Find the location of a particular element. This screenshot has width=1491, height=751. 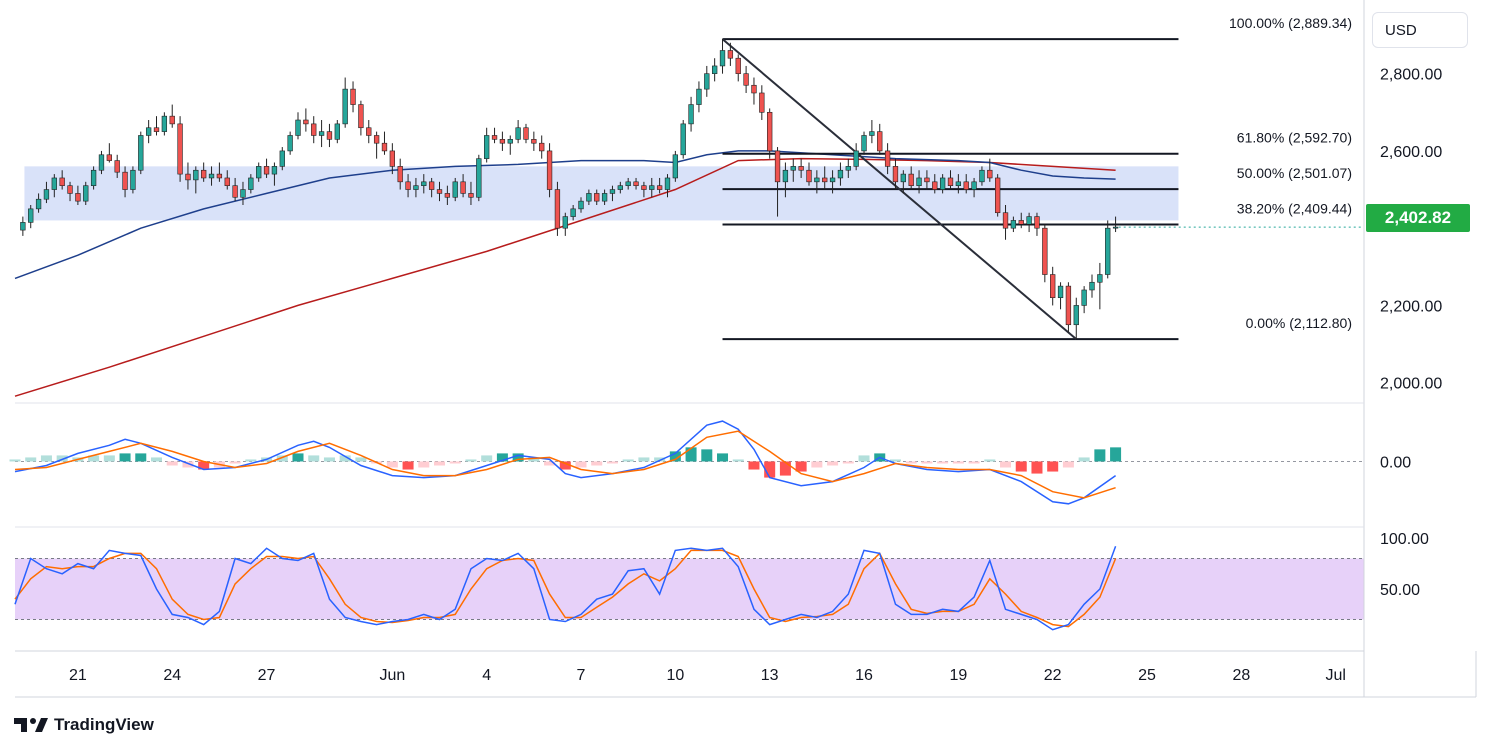

tradingview-logo-icon is located at coordinates (31, 725).